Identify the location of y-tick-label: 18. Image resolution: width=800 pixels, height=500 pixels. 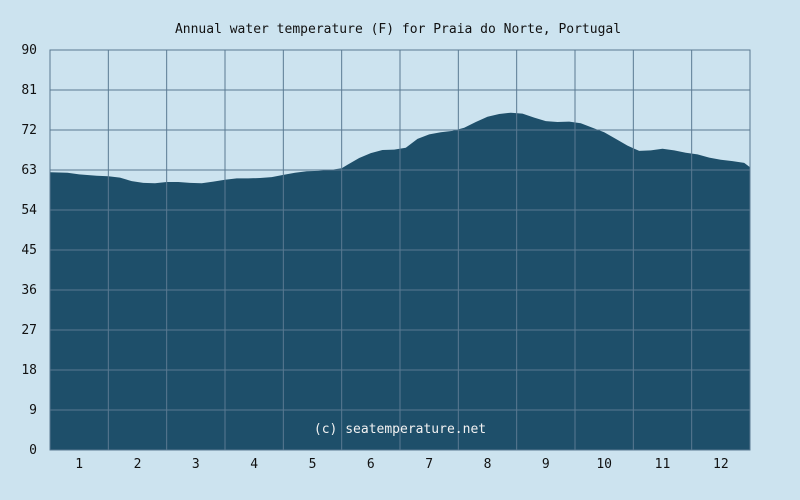
(29, 370).